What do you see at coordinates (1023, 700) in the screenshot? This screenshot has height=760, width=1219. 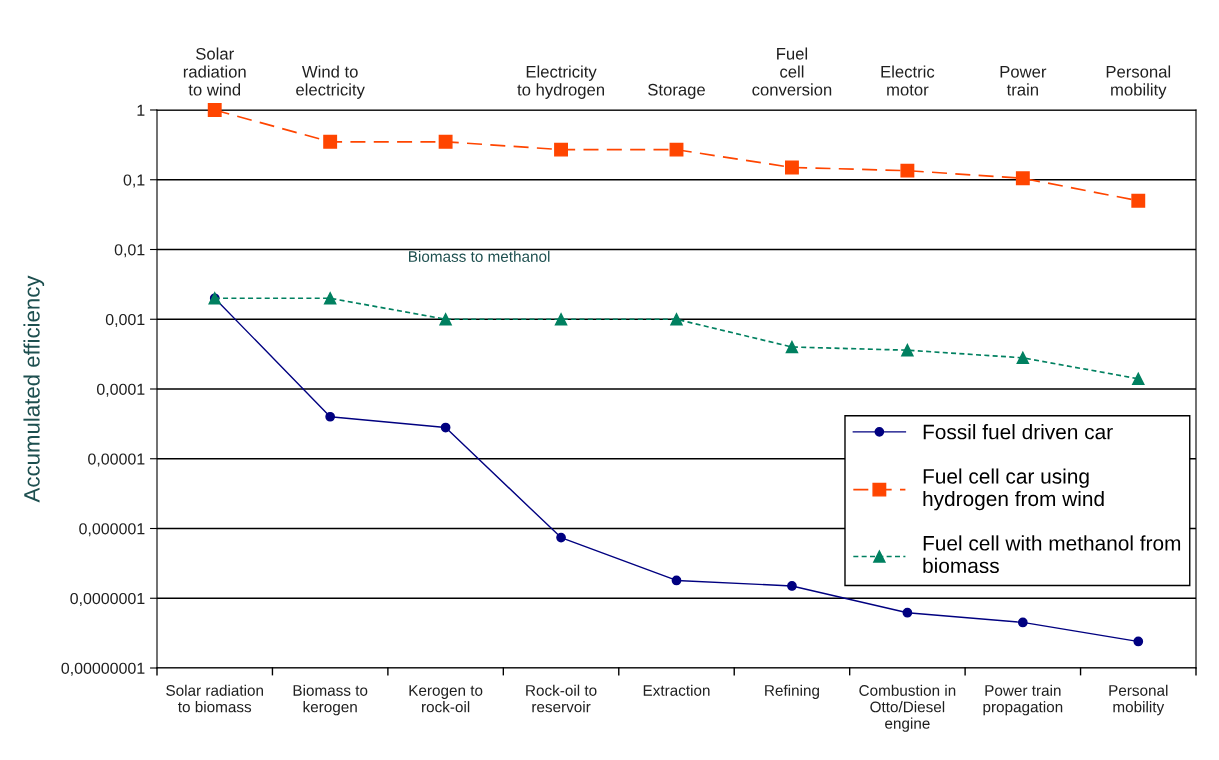 I see `x-tick-label: Power train propagation` at bounding box center [1023, 700].